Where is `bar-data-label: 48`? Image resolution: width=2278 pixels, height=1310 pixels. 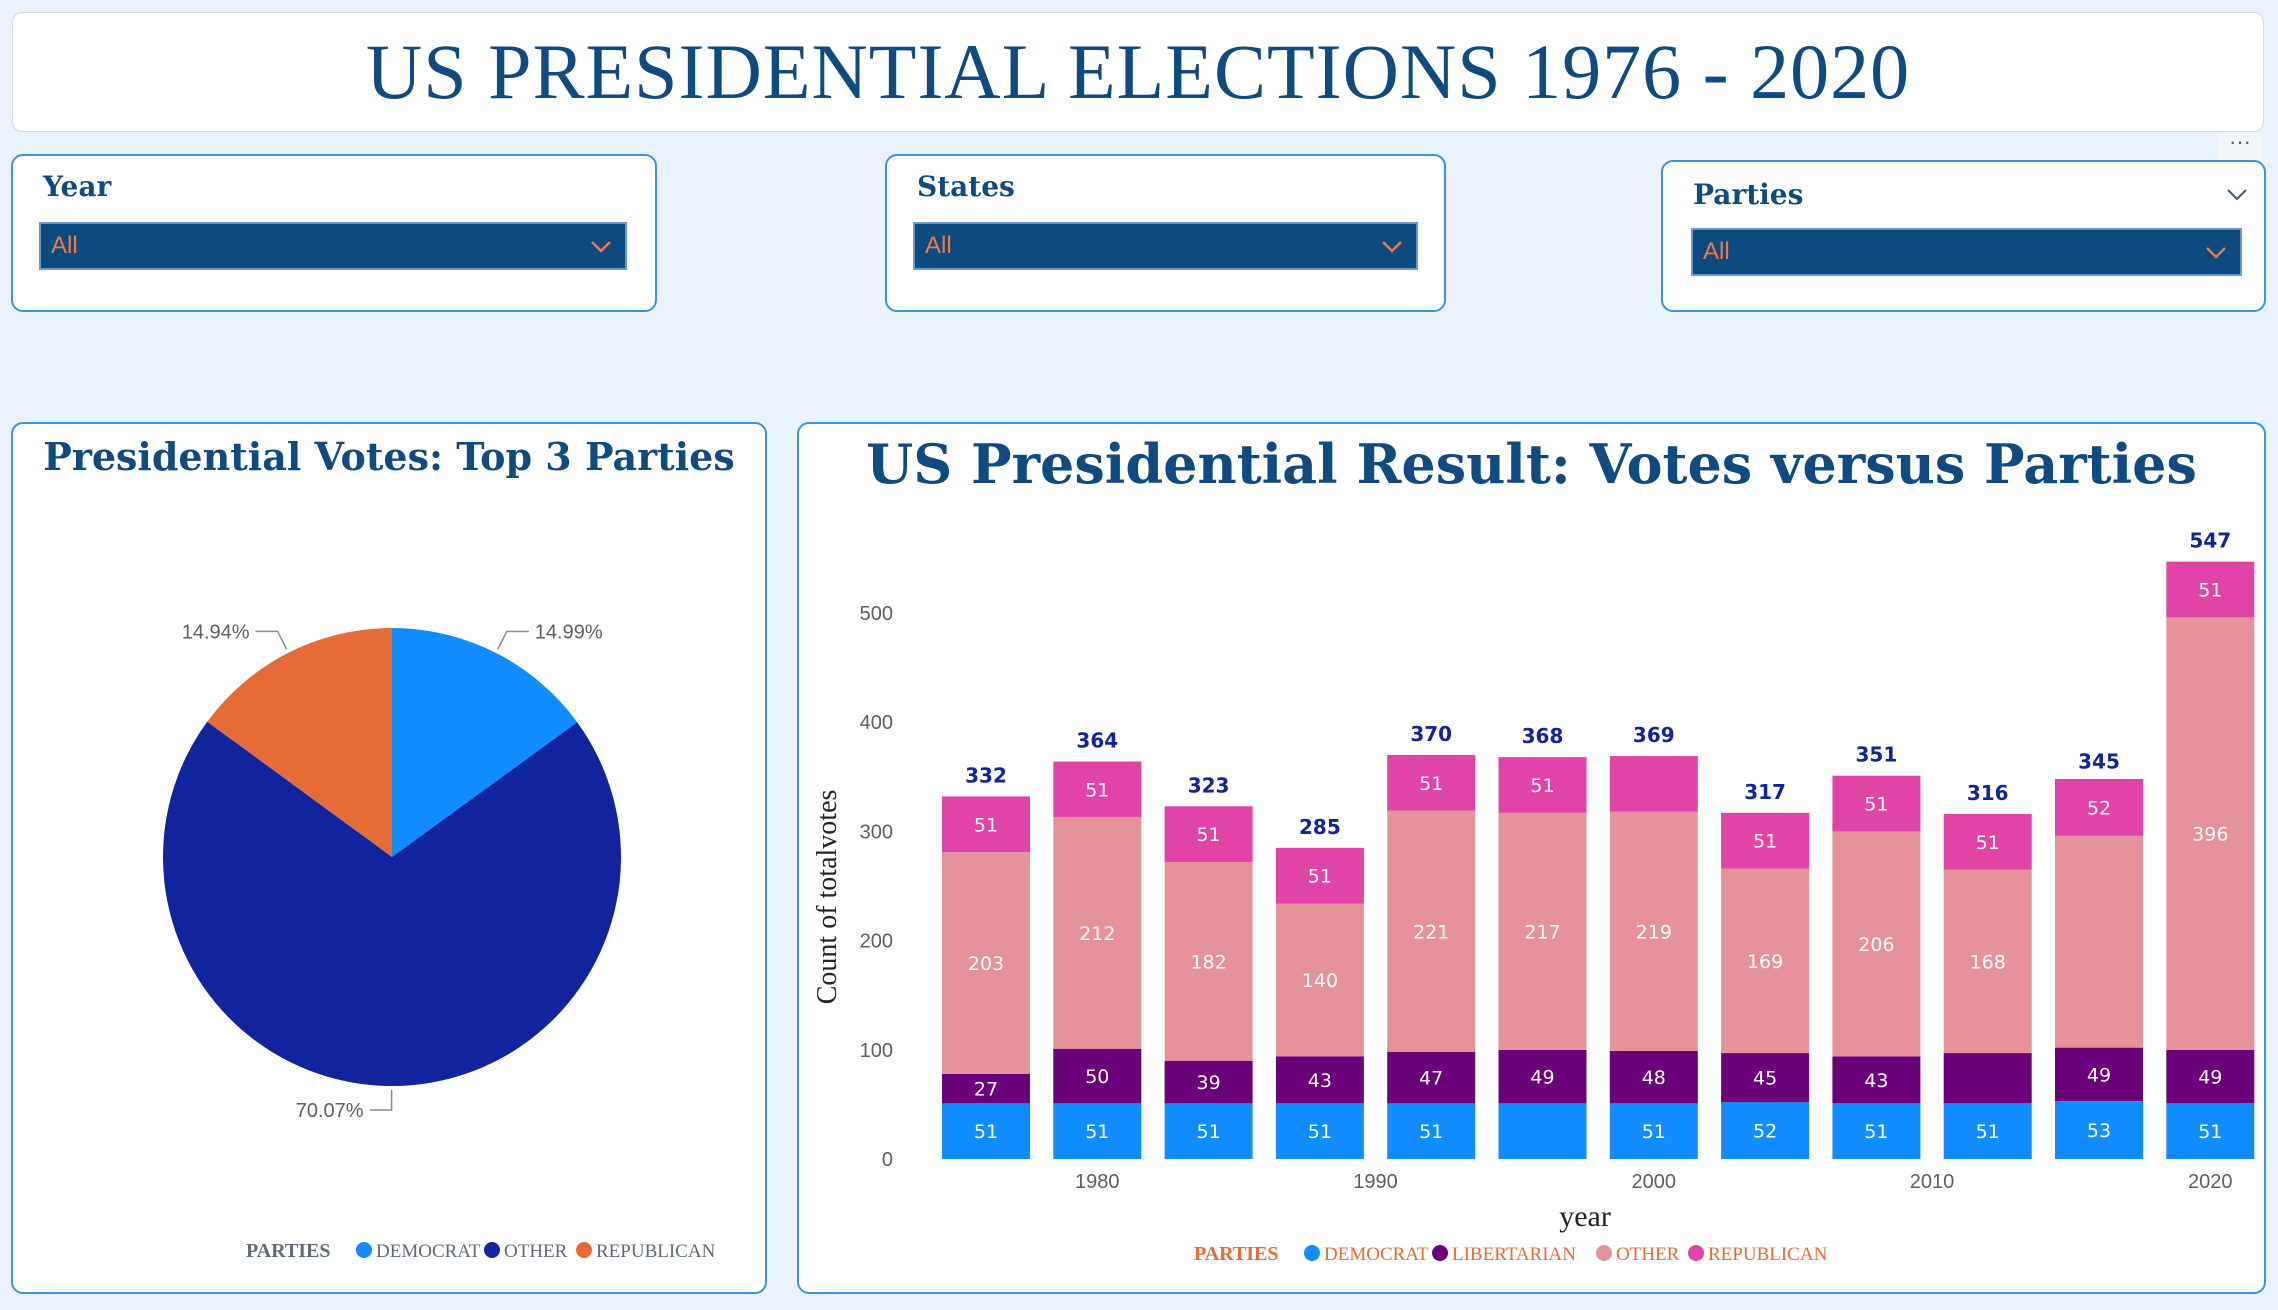 bar-data-label: 48 is located at coordinates (1654, 1078).